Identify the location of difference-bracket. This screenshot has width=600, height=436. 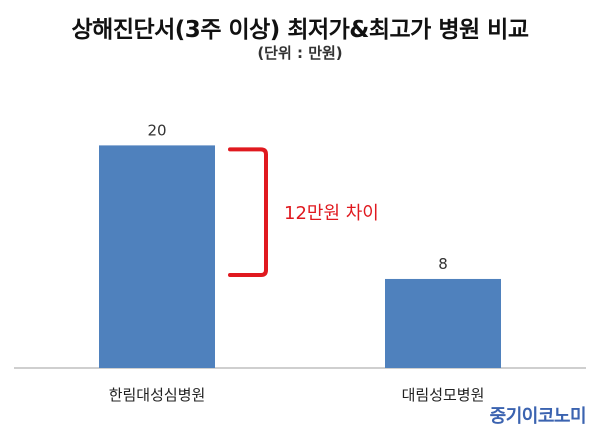
(248, 212).